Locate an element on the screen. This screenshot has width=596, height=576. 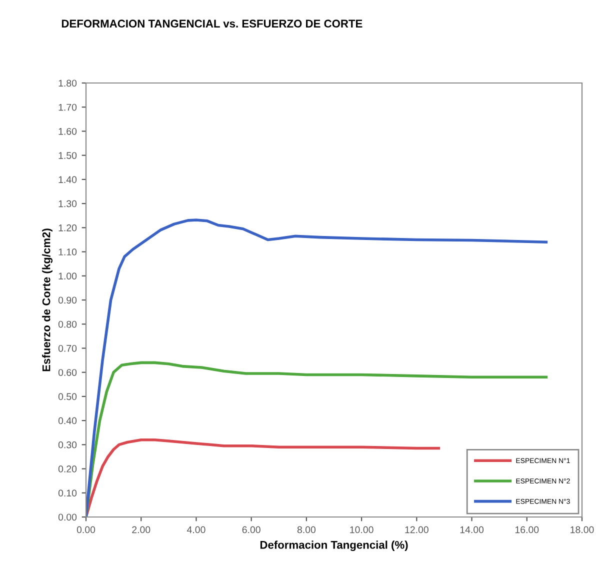
x-tick-label: 2.00 is located at coordinates (141, 530).